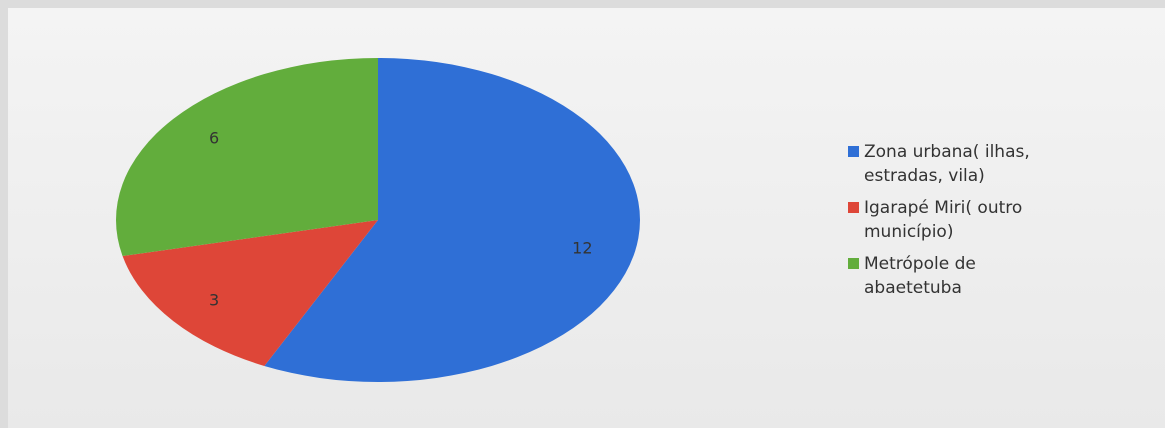  I want to click on legend-label: Metrópole de abaetetuba, so click(920, 276).